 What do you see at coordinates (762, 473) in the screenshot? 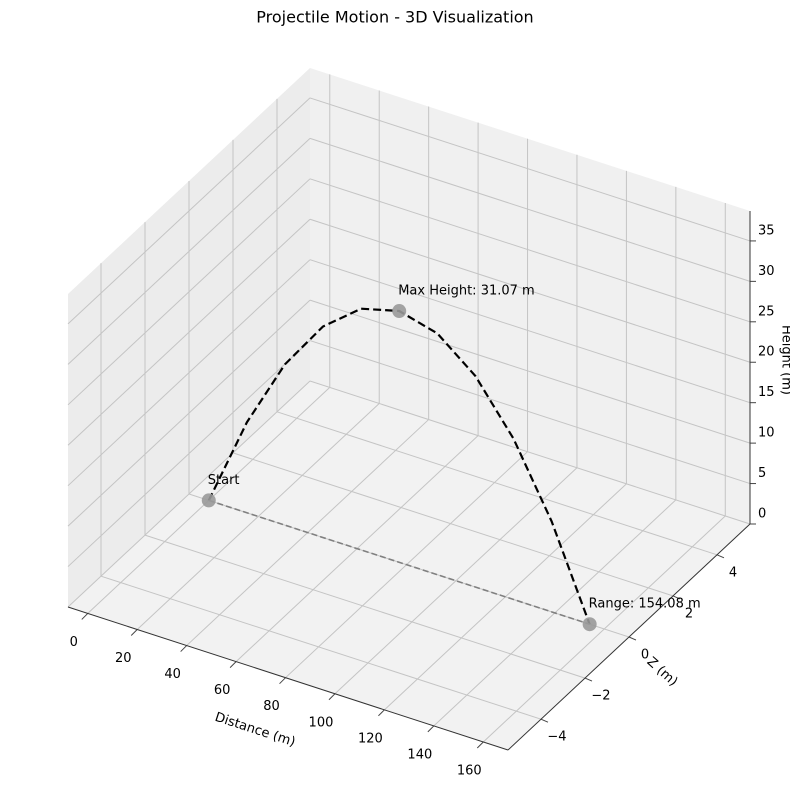
I see `y-tick-label: 5` at bounding box center [762, 473].